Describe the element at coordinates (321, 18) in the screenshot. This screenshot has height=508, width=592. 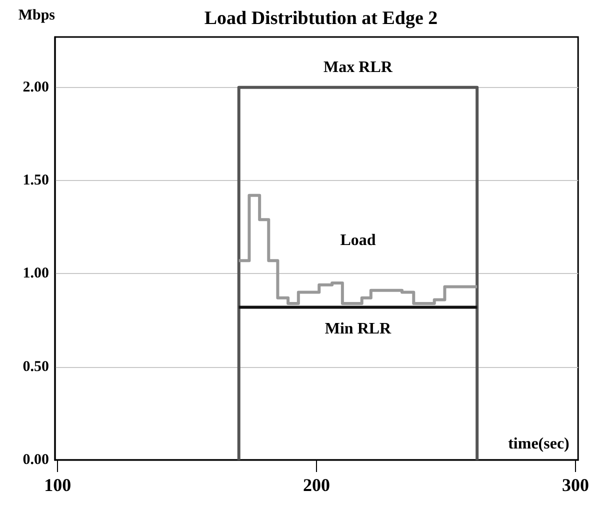
I see `chart-title: Load Distribtution at Edge 2` at that location.